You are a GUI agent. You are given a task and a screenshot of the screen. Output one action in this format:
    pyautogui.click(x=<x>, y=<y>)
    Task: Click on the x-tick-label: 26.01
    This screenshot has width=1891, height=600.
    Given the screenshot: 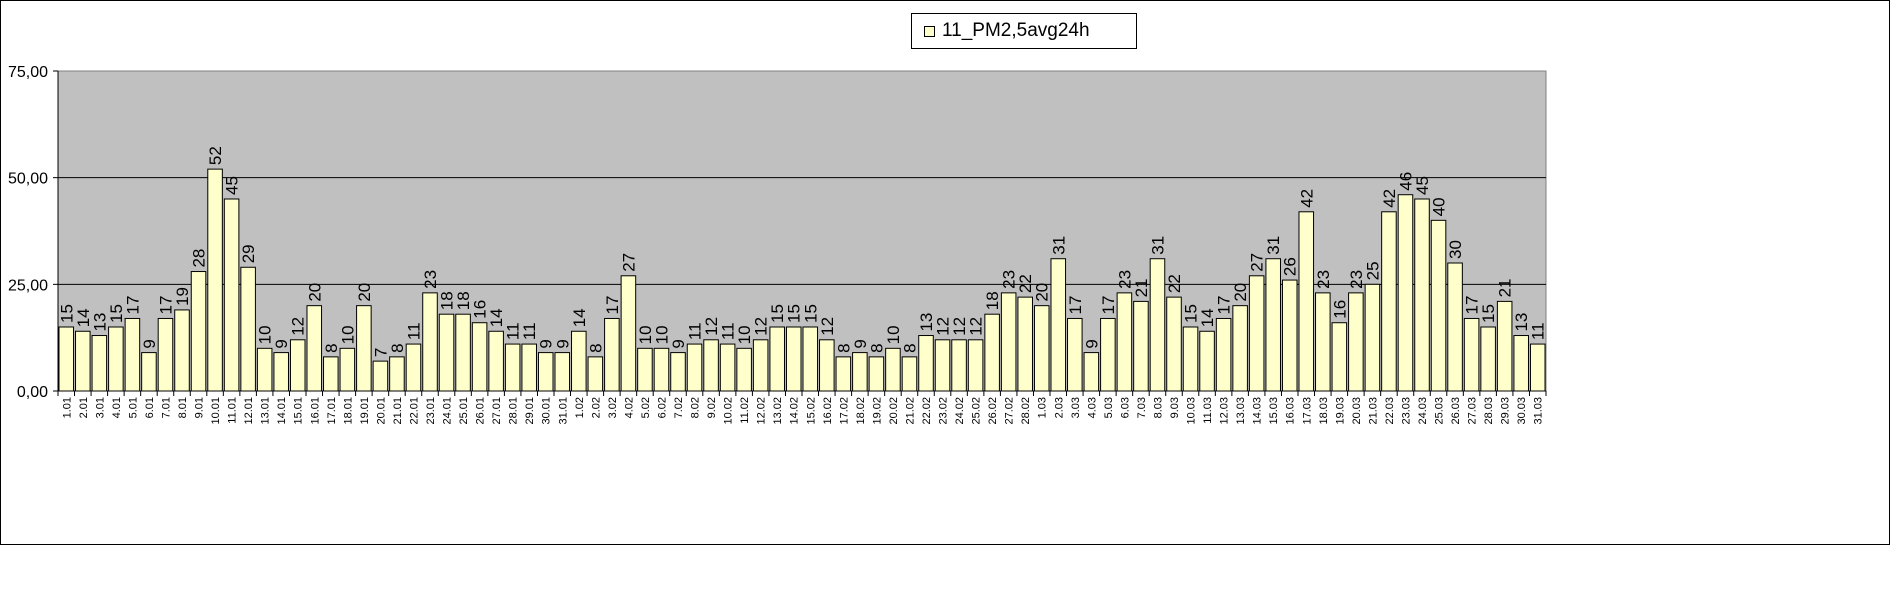 What is the action you would take?
    pyautogui.click(x=481, y=411)
    